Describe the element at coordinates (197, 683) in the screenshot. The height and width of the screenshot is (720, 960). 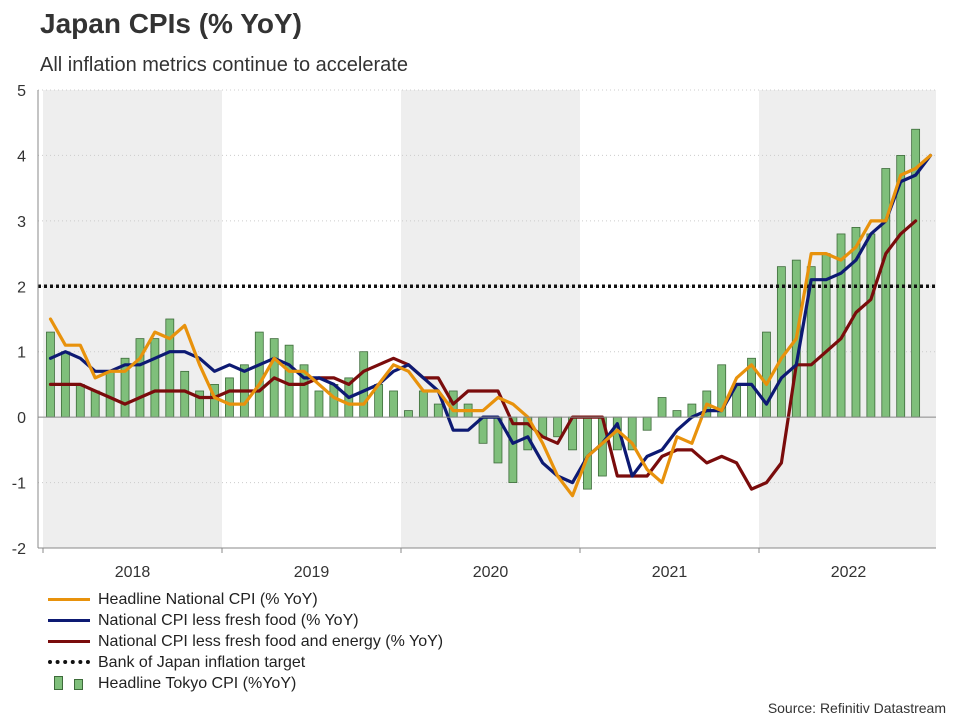
I see `legend-label-tokyo: Headline Tokyo CPI (%YoY)` at that location.